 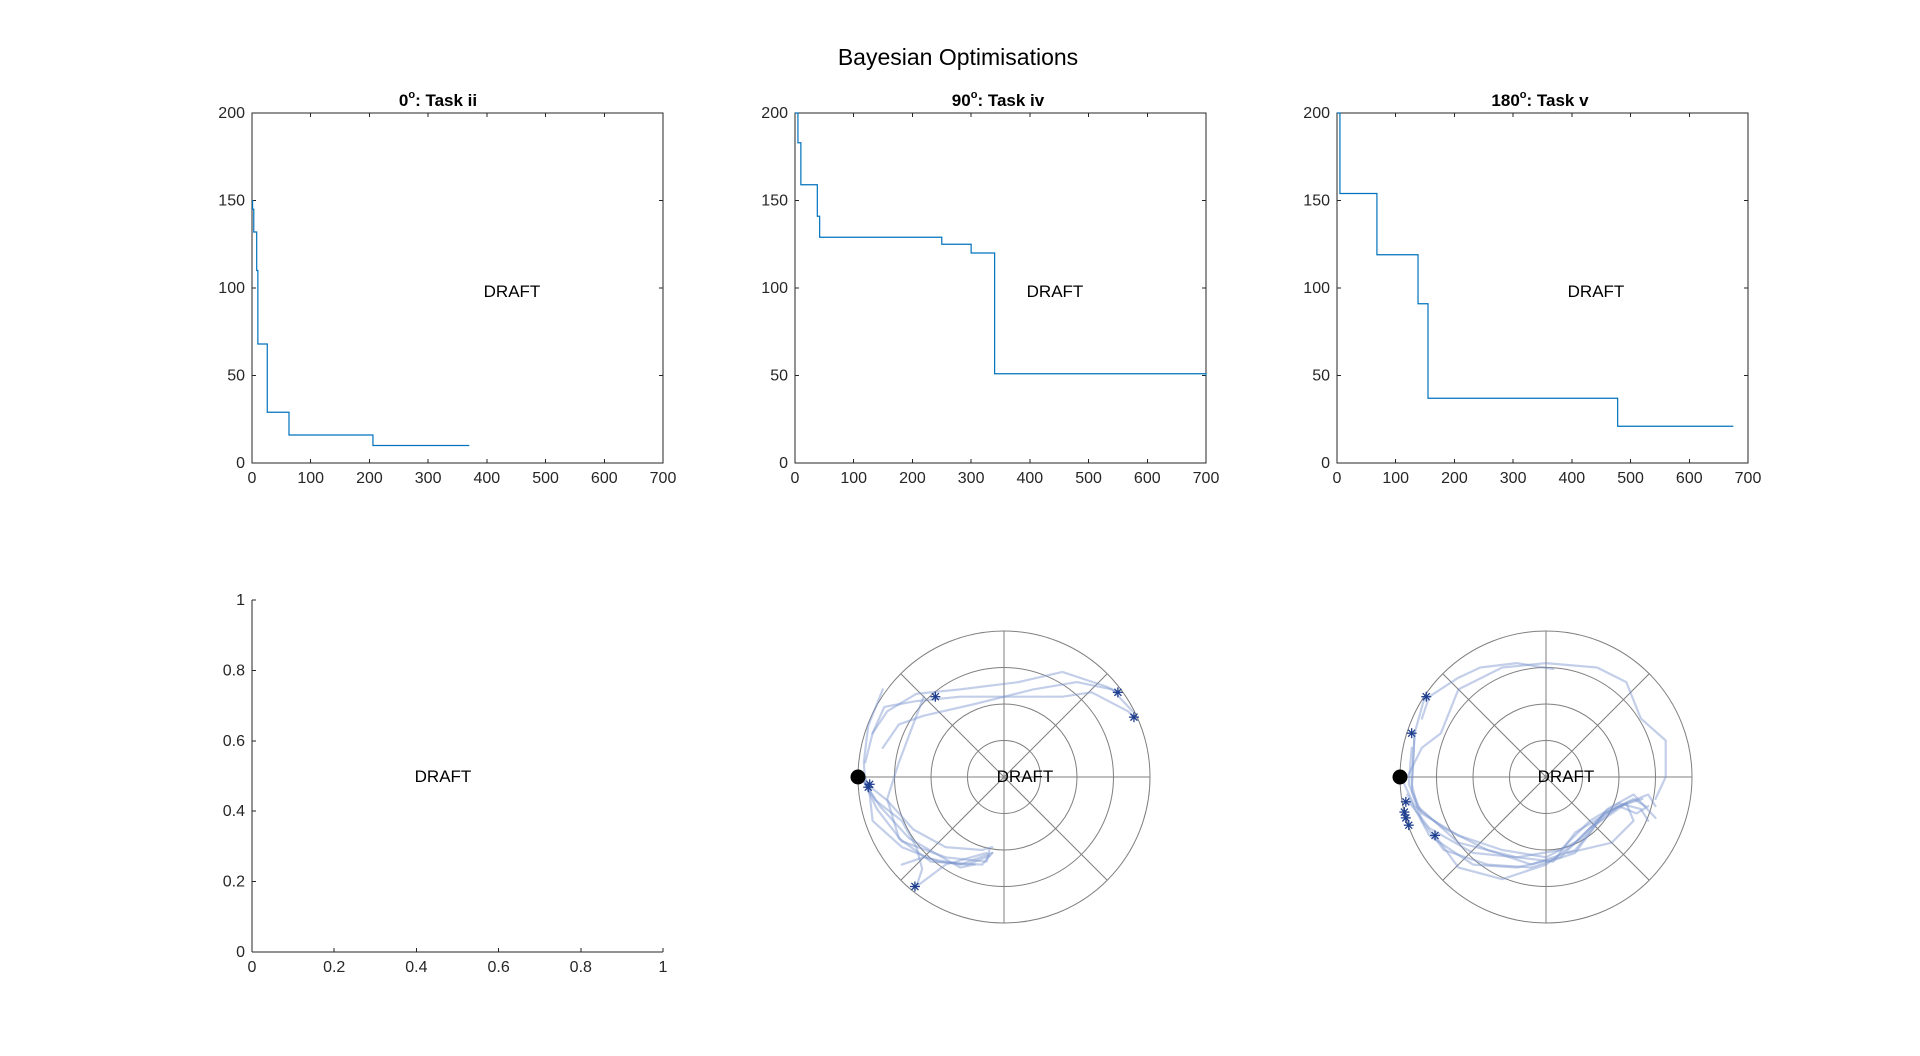 What do you see at coordinates (234, 670) in the screenshot?
I see `y-tick-label: 0.8` at bounding box center [234, 670].